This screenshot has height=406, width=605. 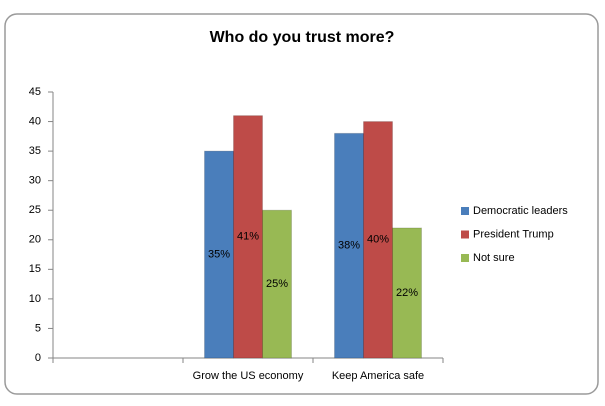 I want to click on y-tick-label: 5, so click(x=38, y=328).